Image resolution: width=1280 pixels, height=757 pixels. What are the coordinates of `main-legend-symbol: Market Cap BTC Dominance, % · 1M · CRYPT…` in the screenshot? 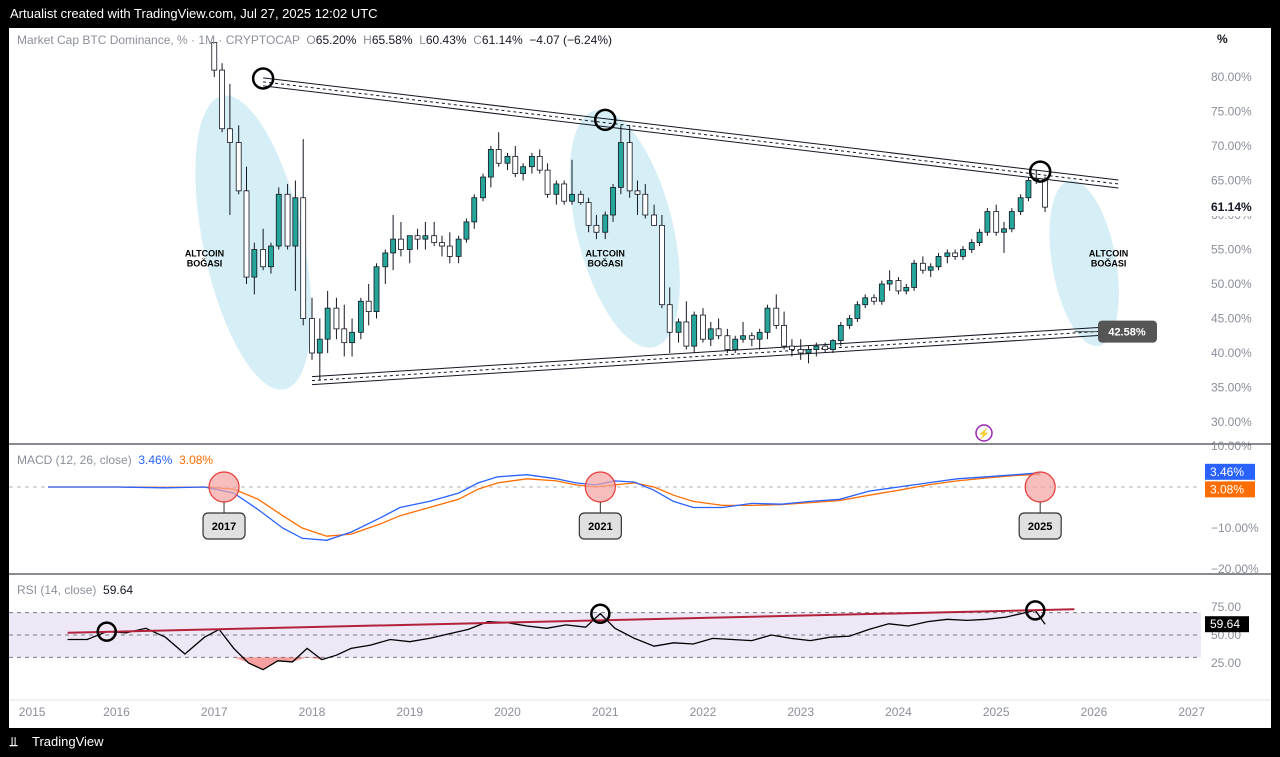 It's located at (158, 40).